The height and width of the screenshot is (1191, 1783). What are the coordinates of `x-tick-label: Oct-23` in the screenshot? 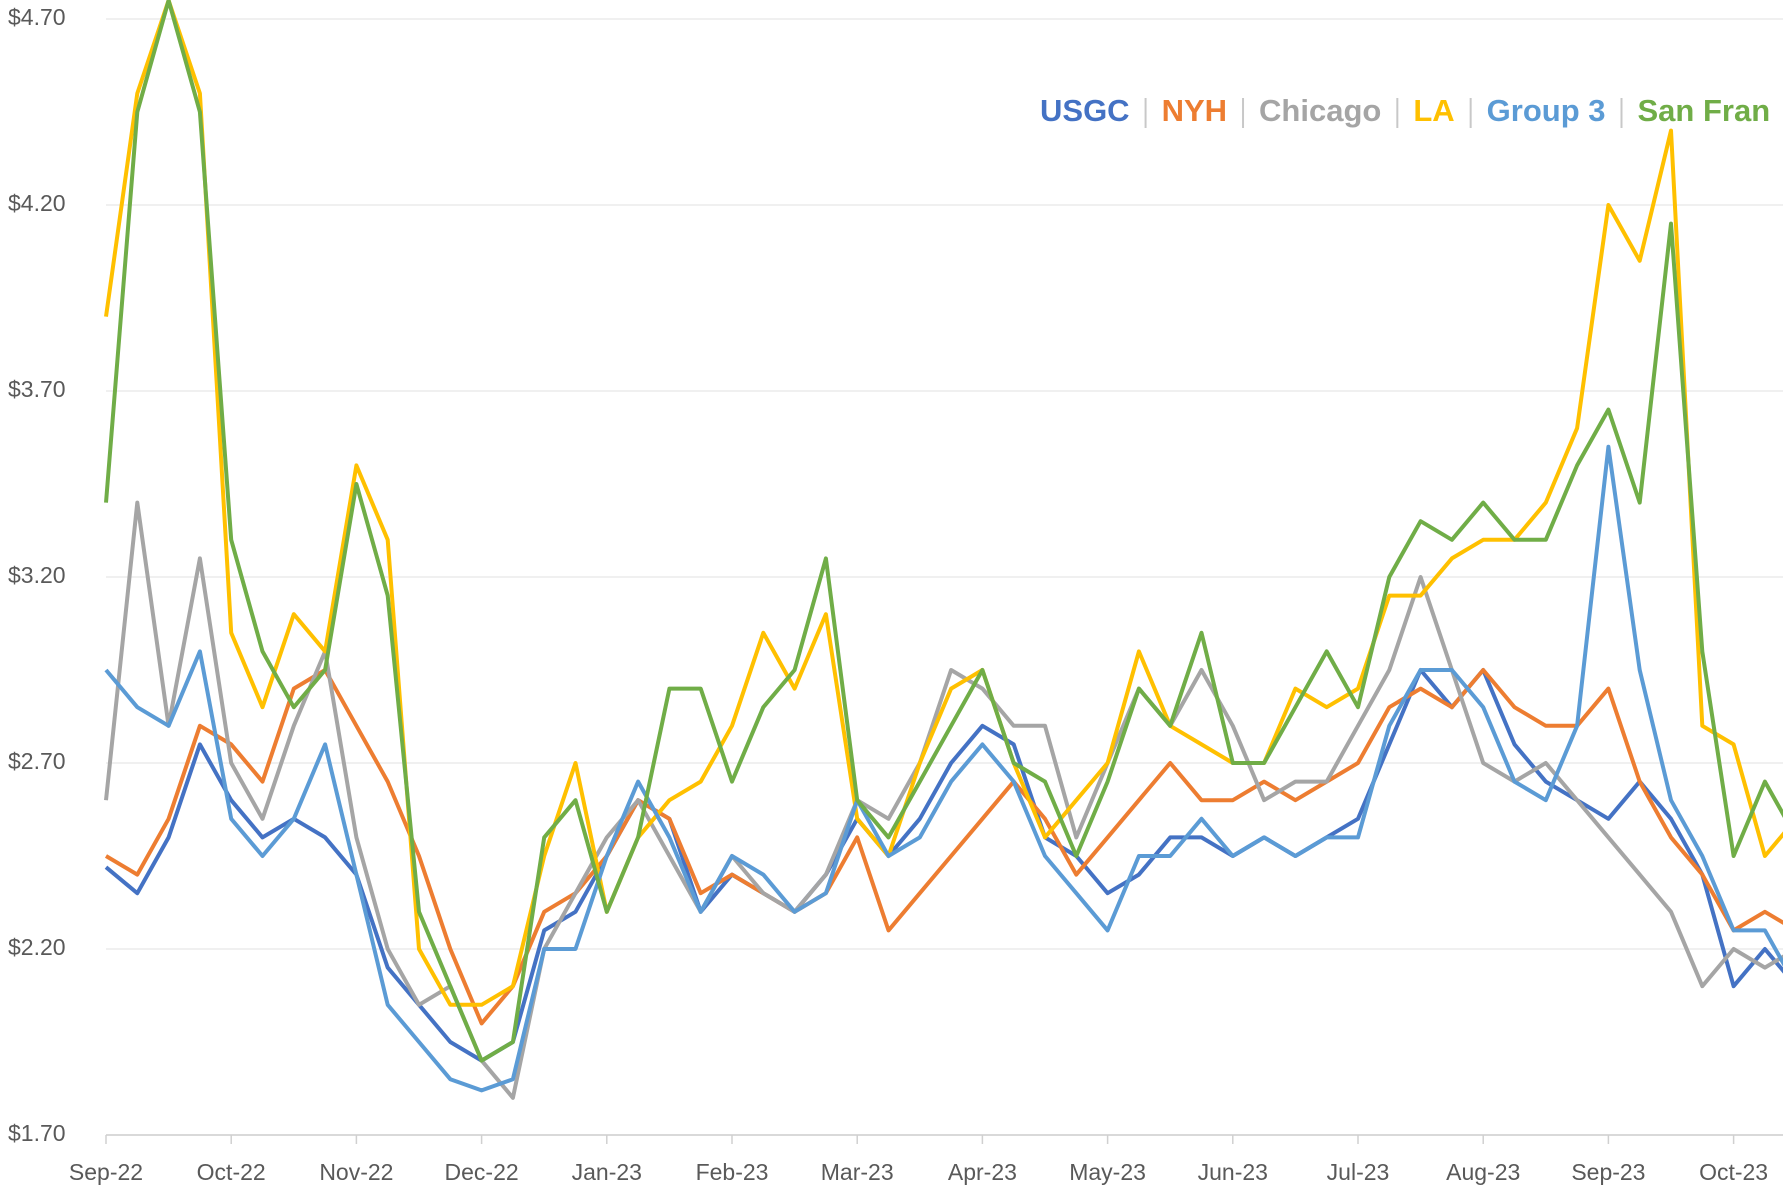 It's located at (1733, 1172).